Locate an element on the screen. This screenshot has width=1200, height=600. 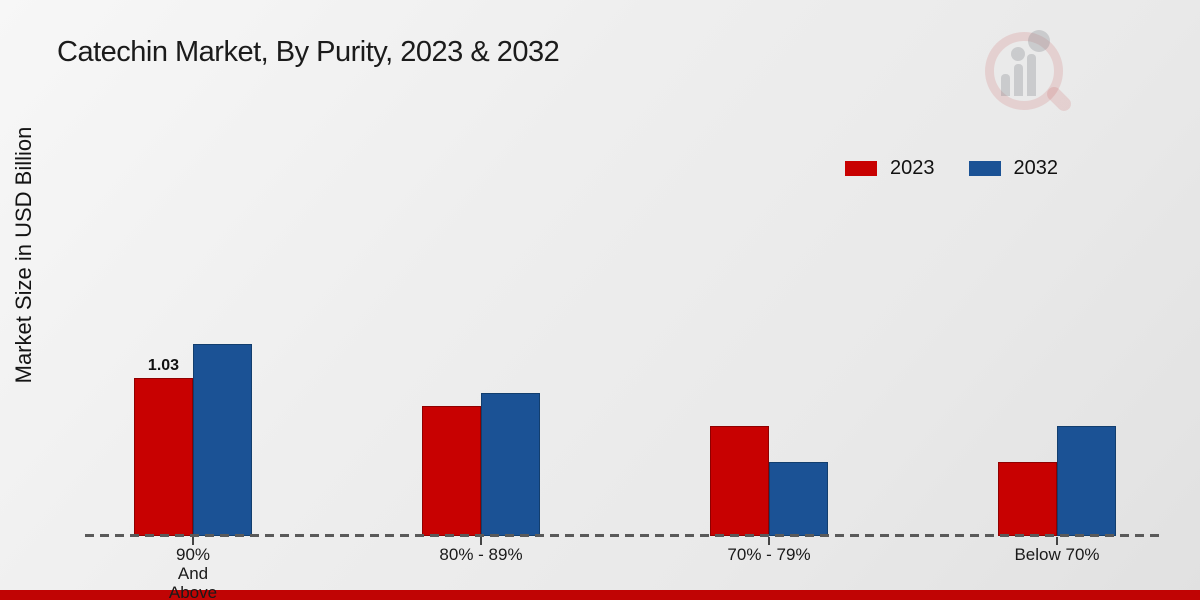
legend-swatch-2023 is located at coordinates (861, 168).